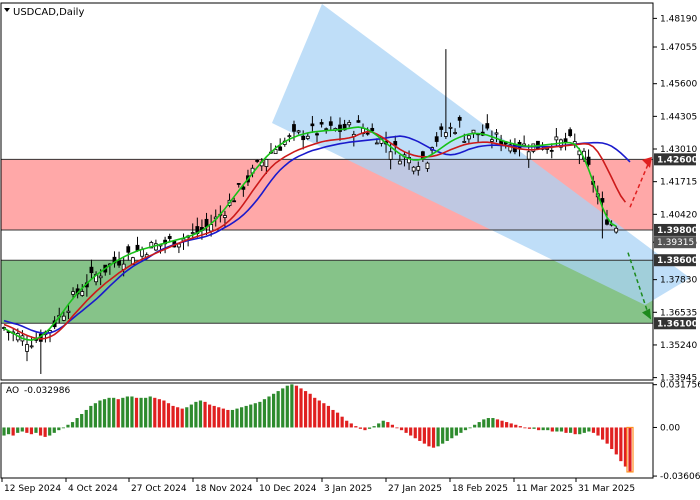  What do you see at coordinates (680, 386) in the screenshot?
I see `ao-tick-label: 0.031756` at bounding box center [680, 386].